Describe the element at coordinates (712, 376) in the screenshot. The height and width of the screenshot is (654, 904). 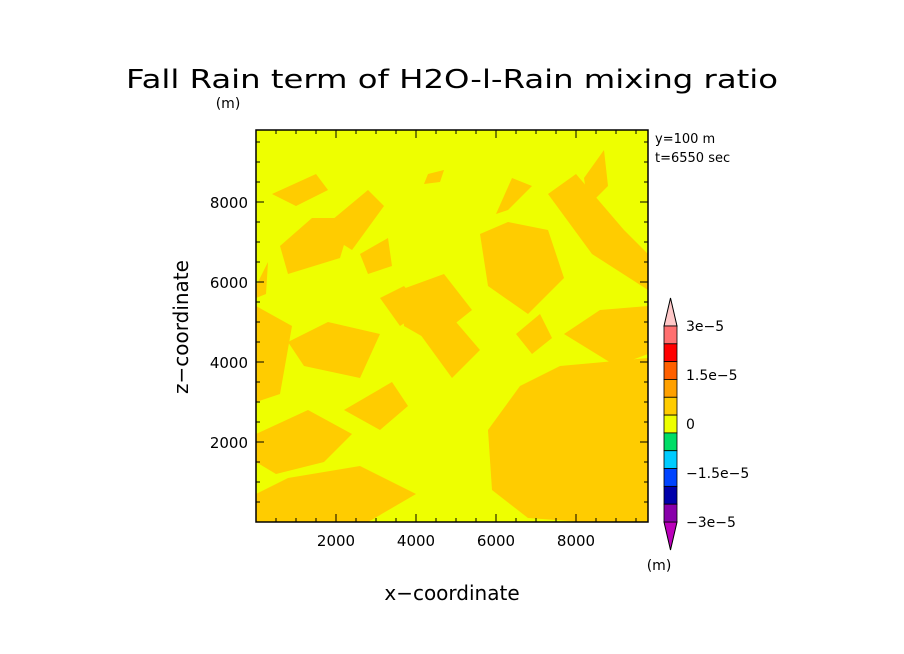
I see `colorbar-label: 1.5e−5` at that location.